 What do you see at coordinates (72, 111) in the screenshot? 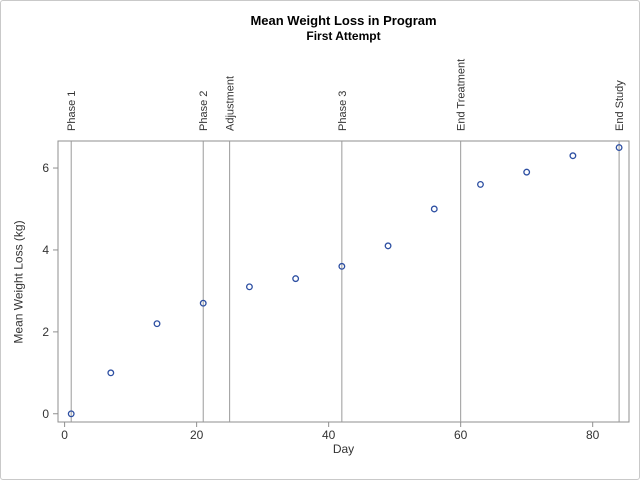
I see `refline-label: Phase 1` at bounding box center [72, 111].